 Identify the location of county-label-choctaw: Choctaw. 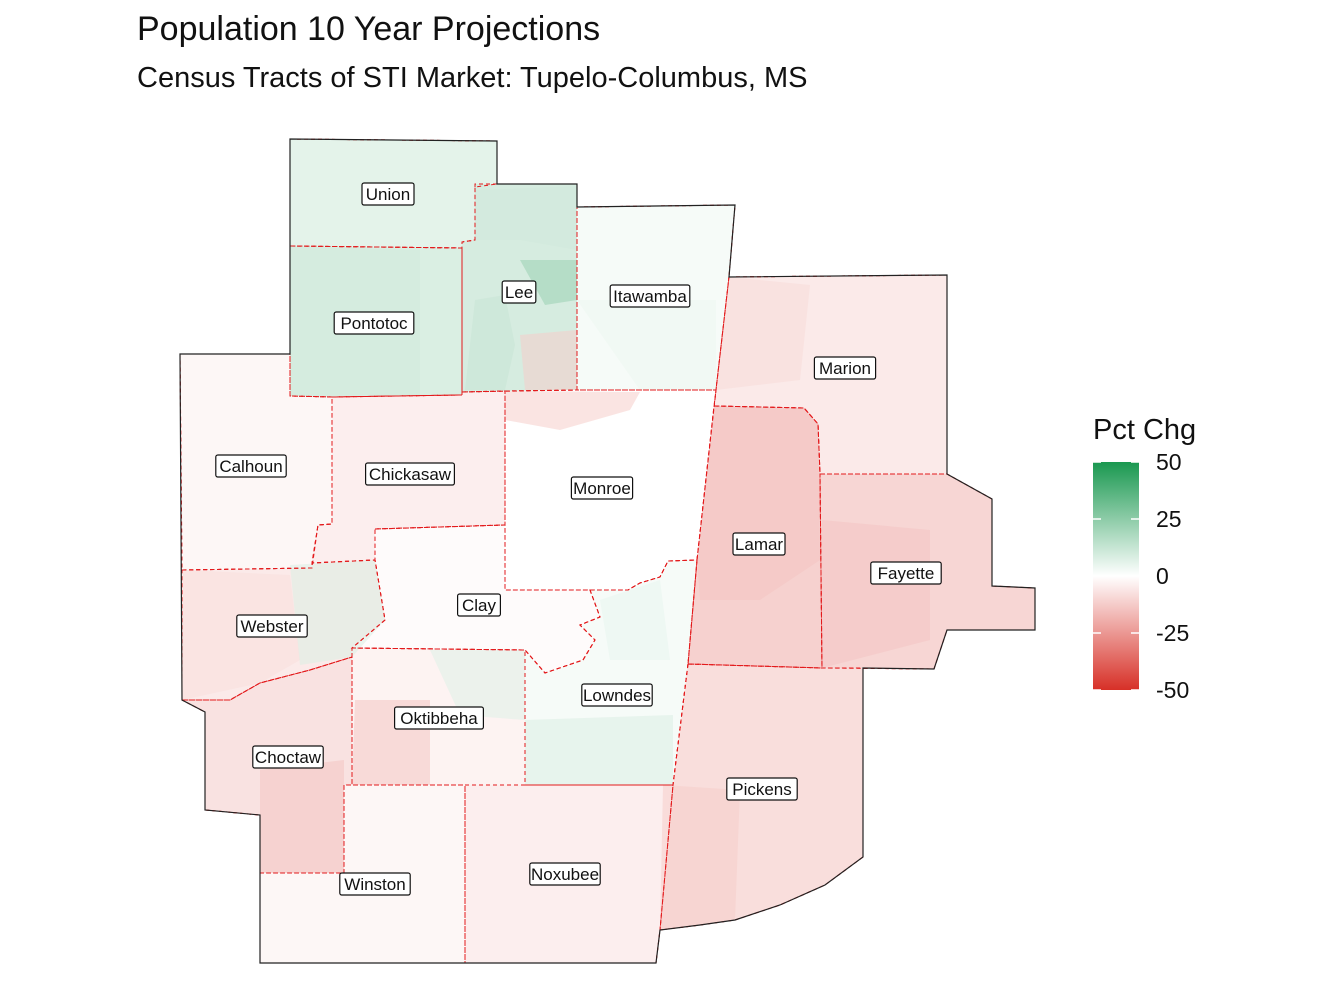
(288, 757).